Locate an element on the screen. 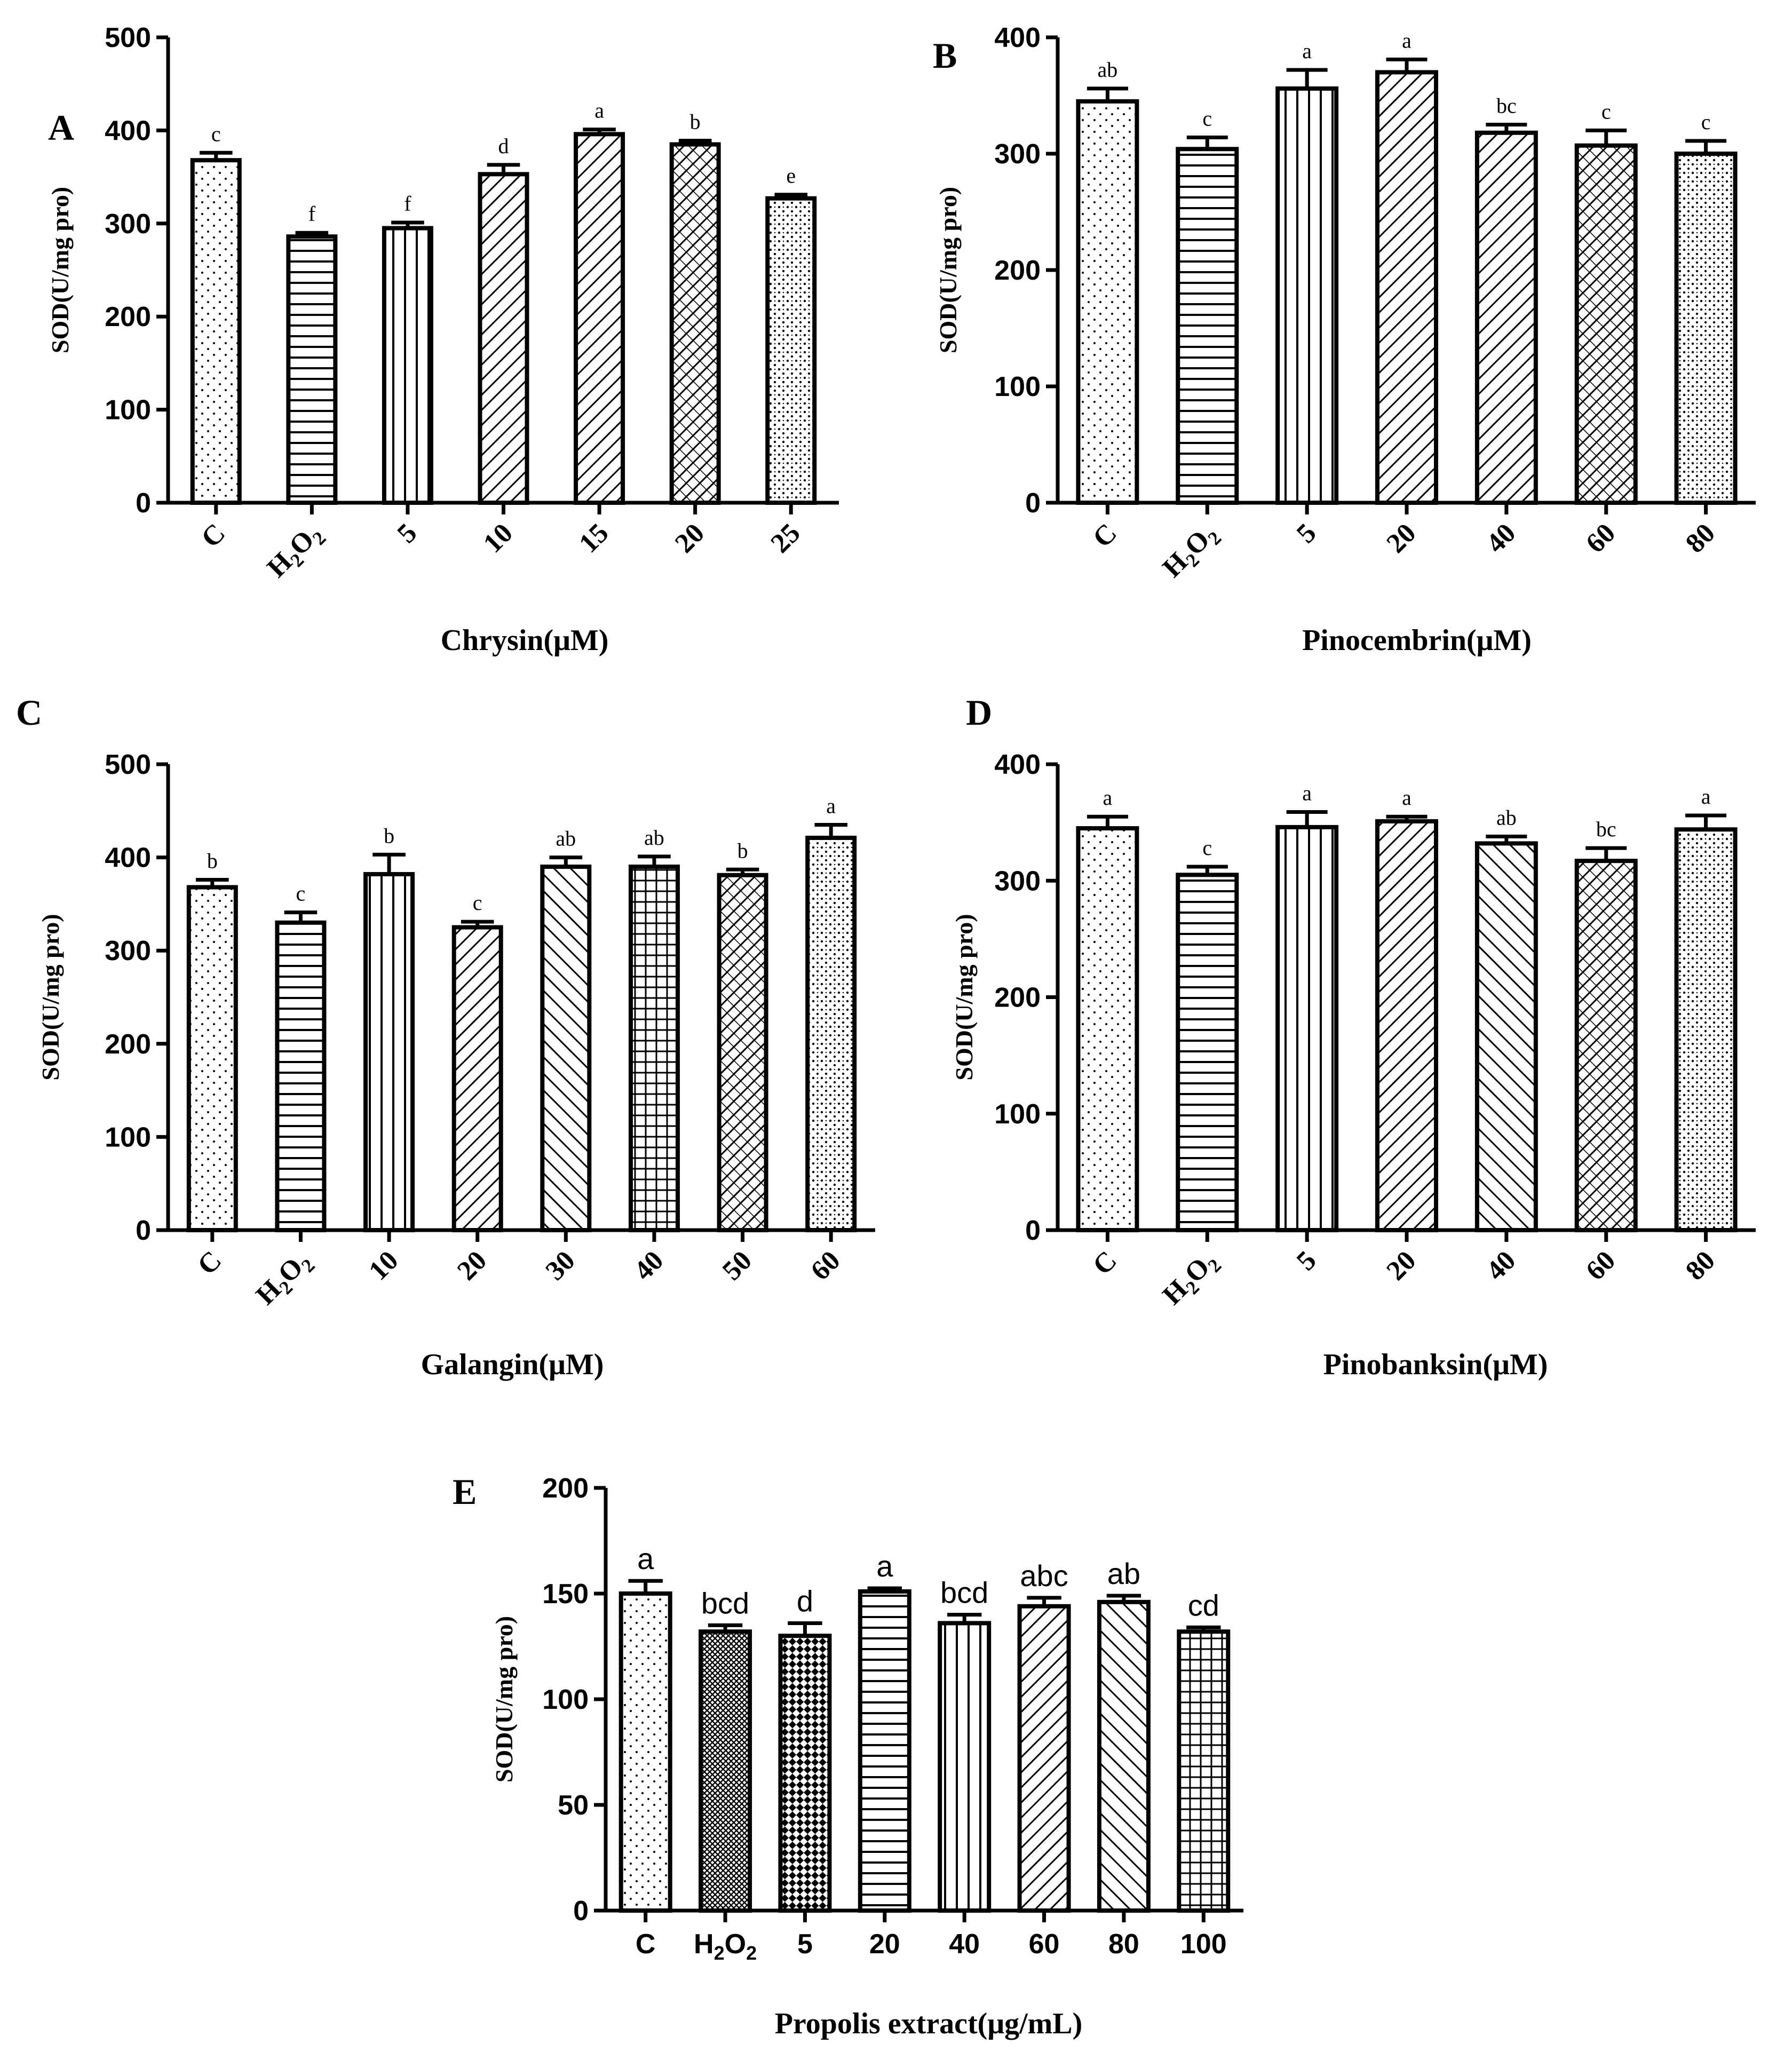 This screenshot has height=2060, width=1792. y-tick-label: 50 is located at coordinates (573, 1806).